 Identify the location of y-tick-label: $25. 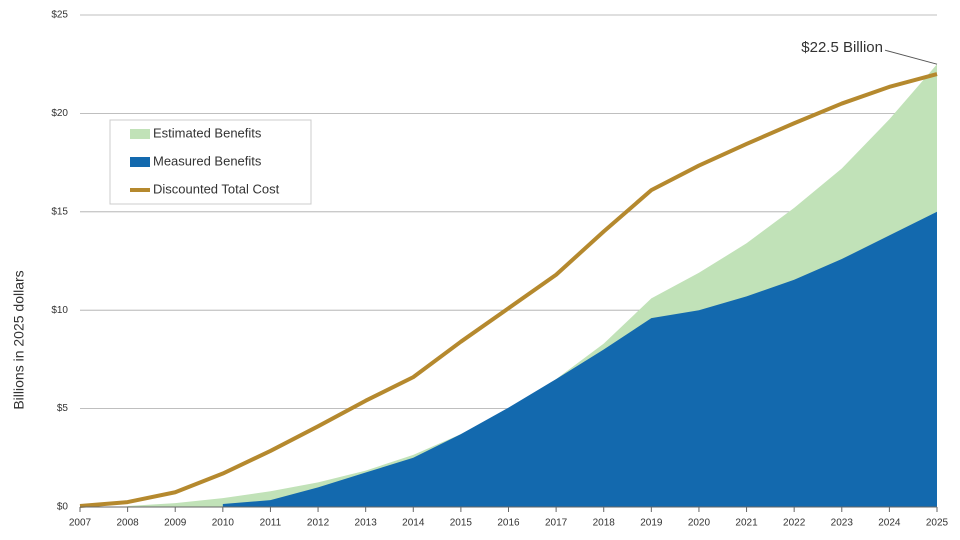
(59, 15).